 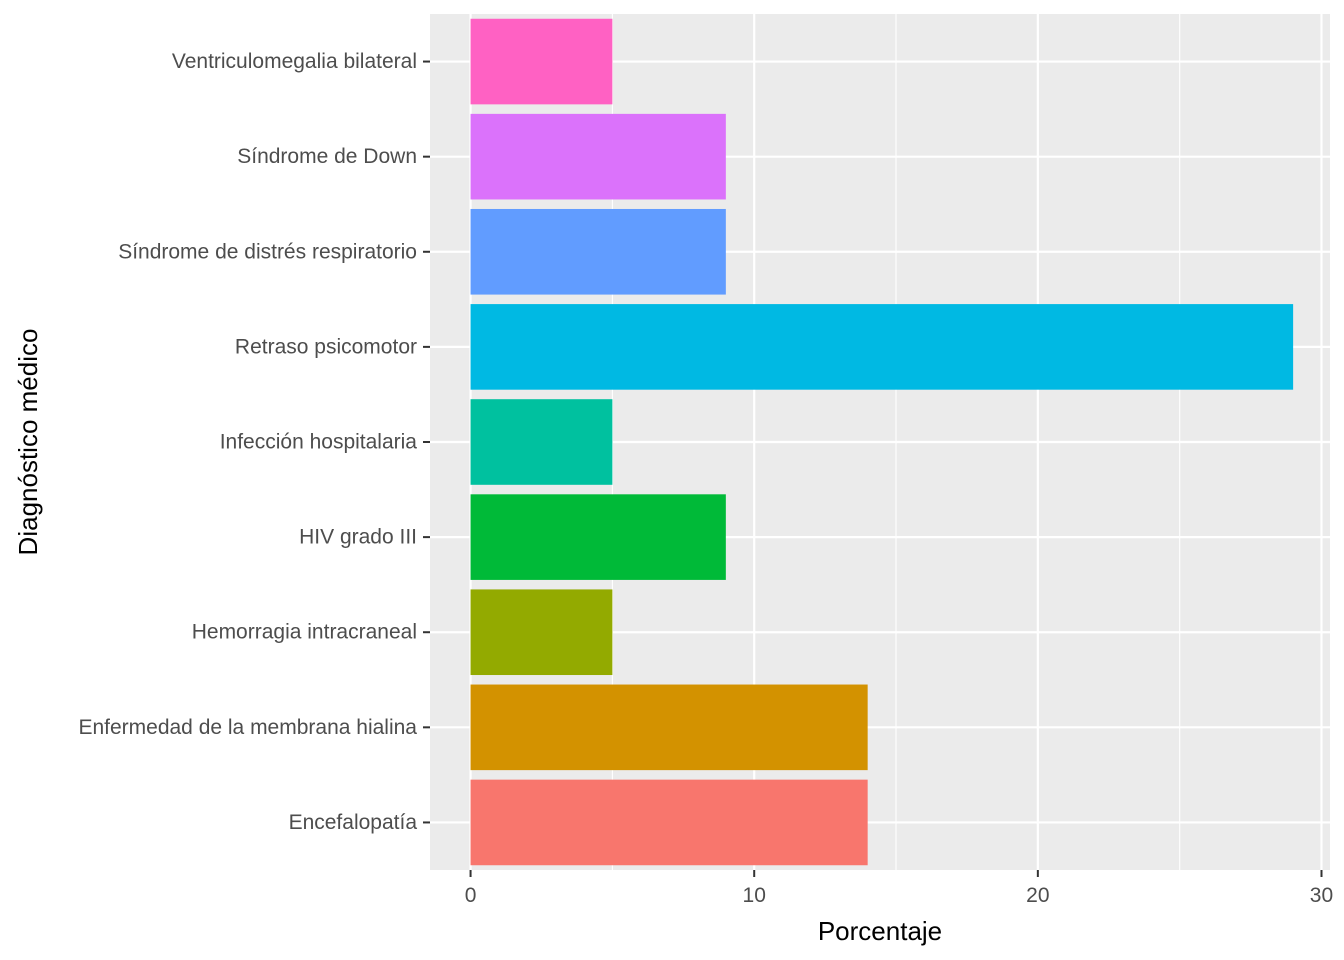 What do you see at coordinates (754, 895) in the screenshot?
I see `x-tick-label: 10` at bounding box center [754, 895].